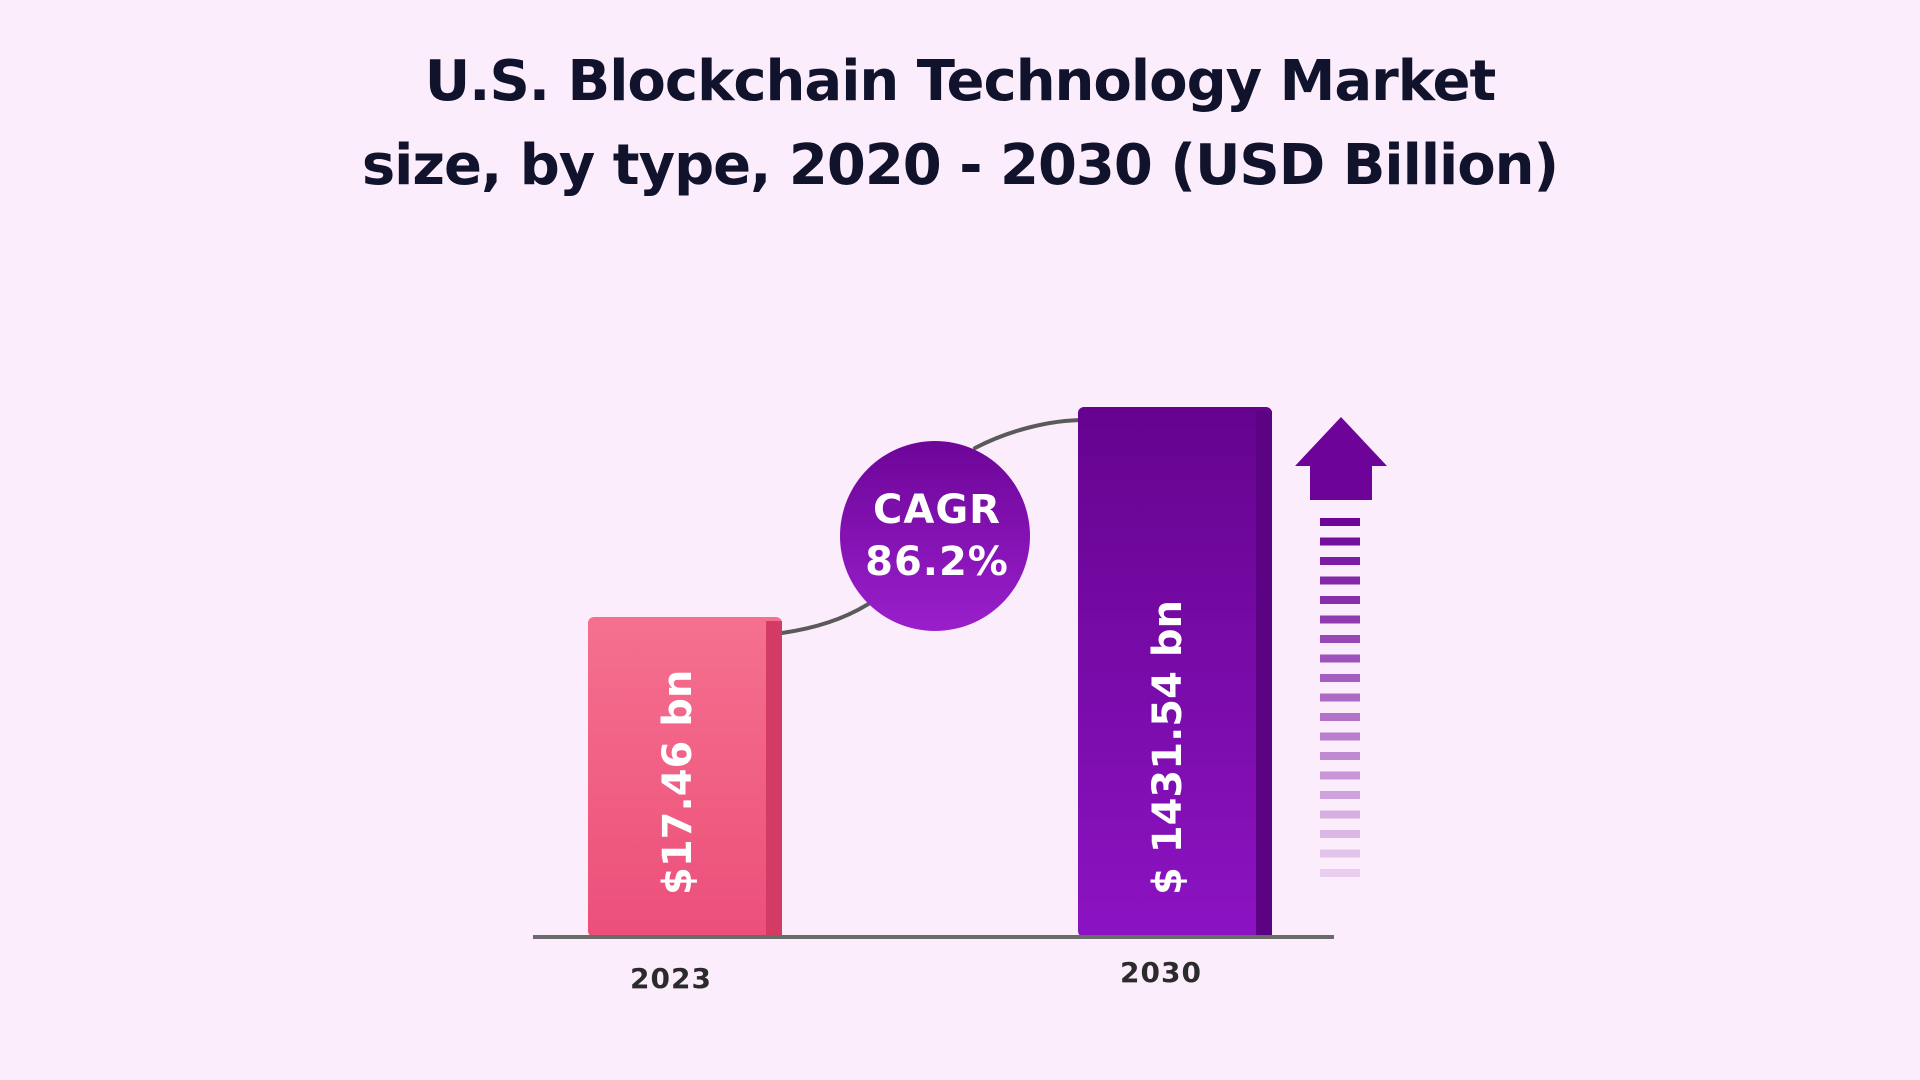  Describe the element at coordinates (678, 782) in the screenshot. I see `data-label-2023: $17.46 bn` at that location.